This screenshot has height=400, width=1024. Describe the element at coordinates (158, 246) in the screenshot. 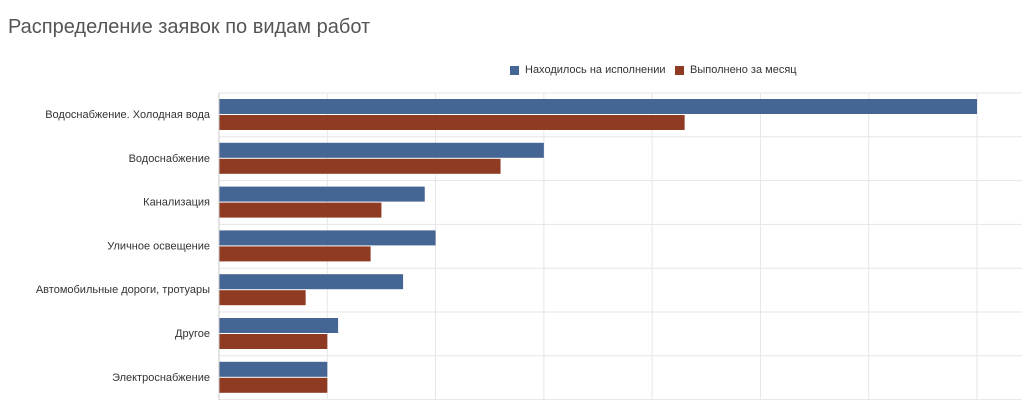

I see `category-label: Уличное освещение` at that location.